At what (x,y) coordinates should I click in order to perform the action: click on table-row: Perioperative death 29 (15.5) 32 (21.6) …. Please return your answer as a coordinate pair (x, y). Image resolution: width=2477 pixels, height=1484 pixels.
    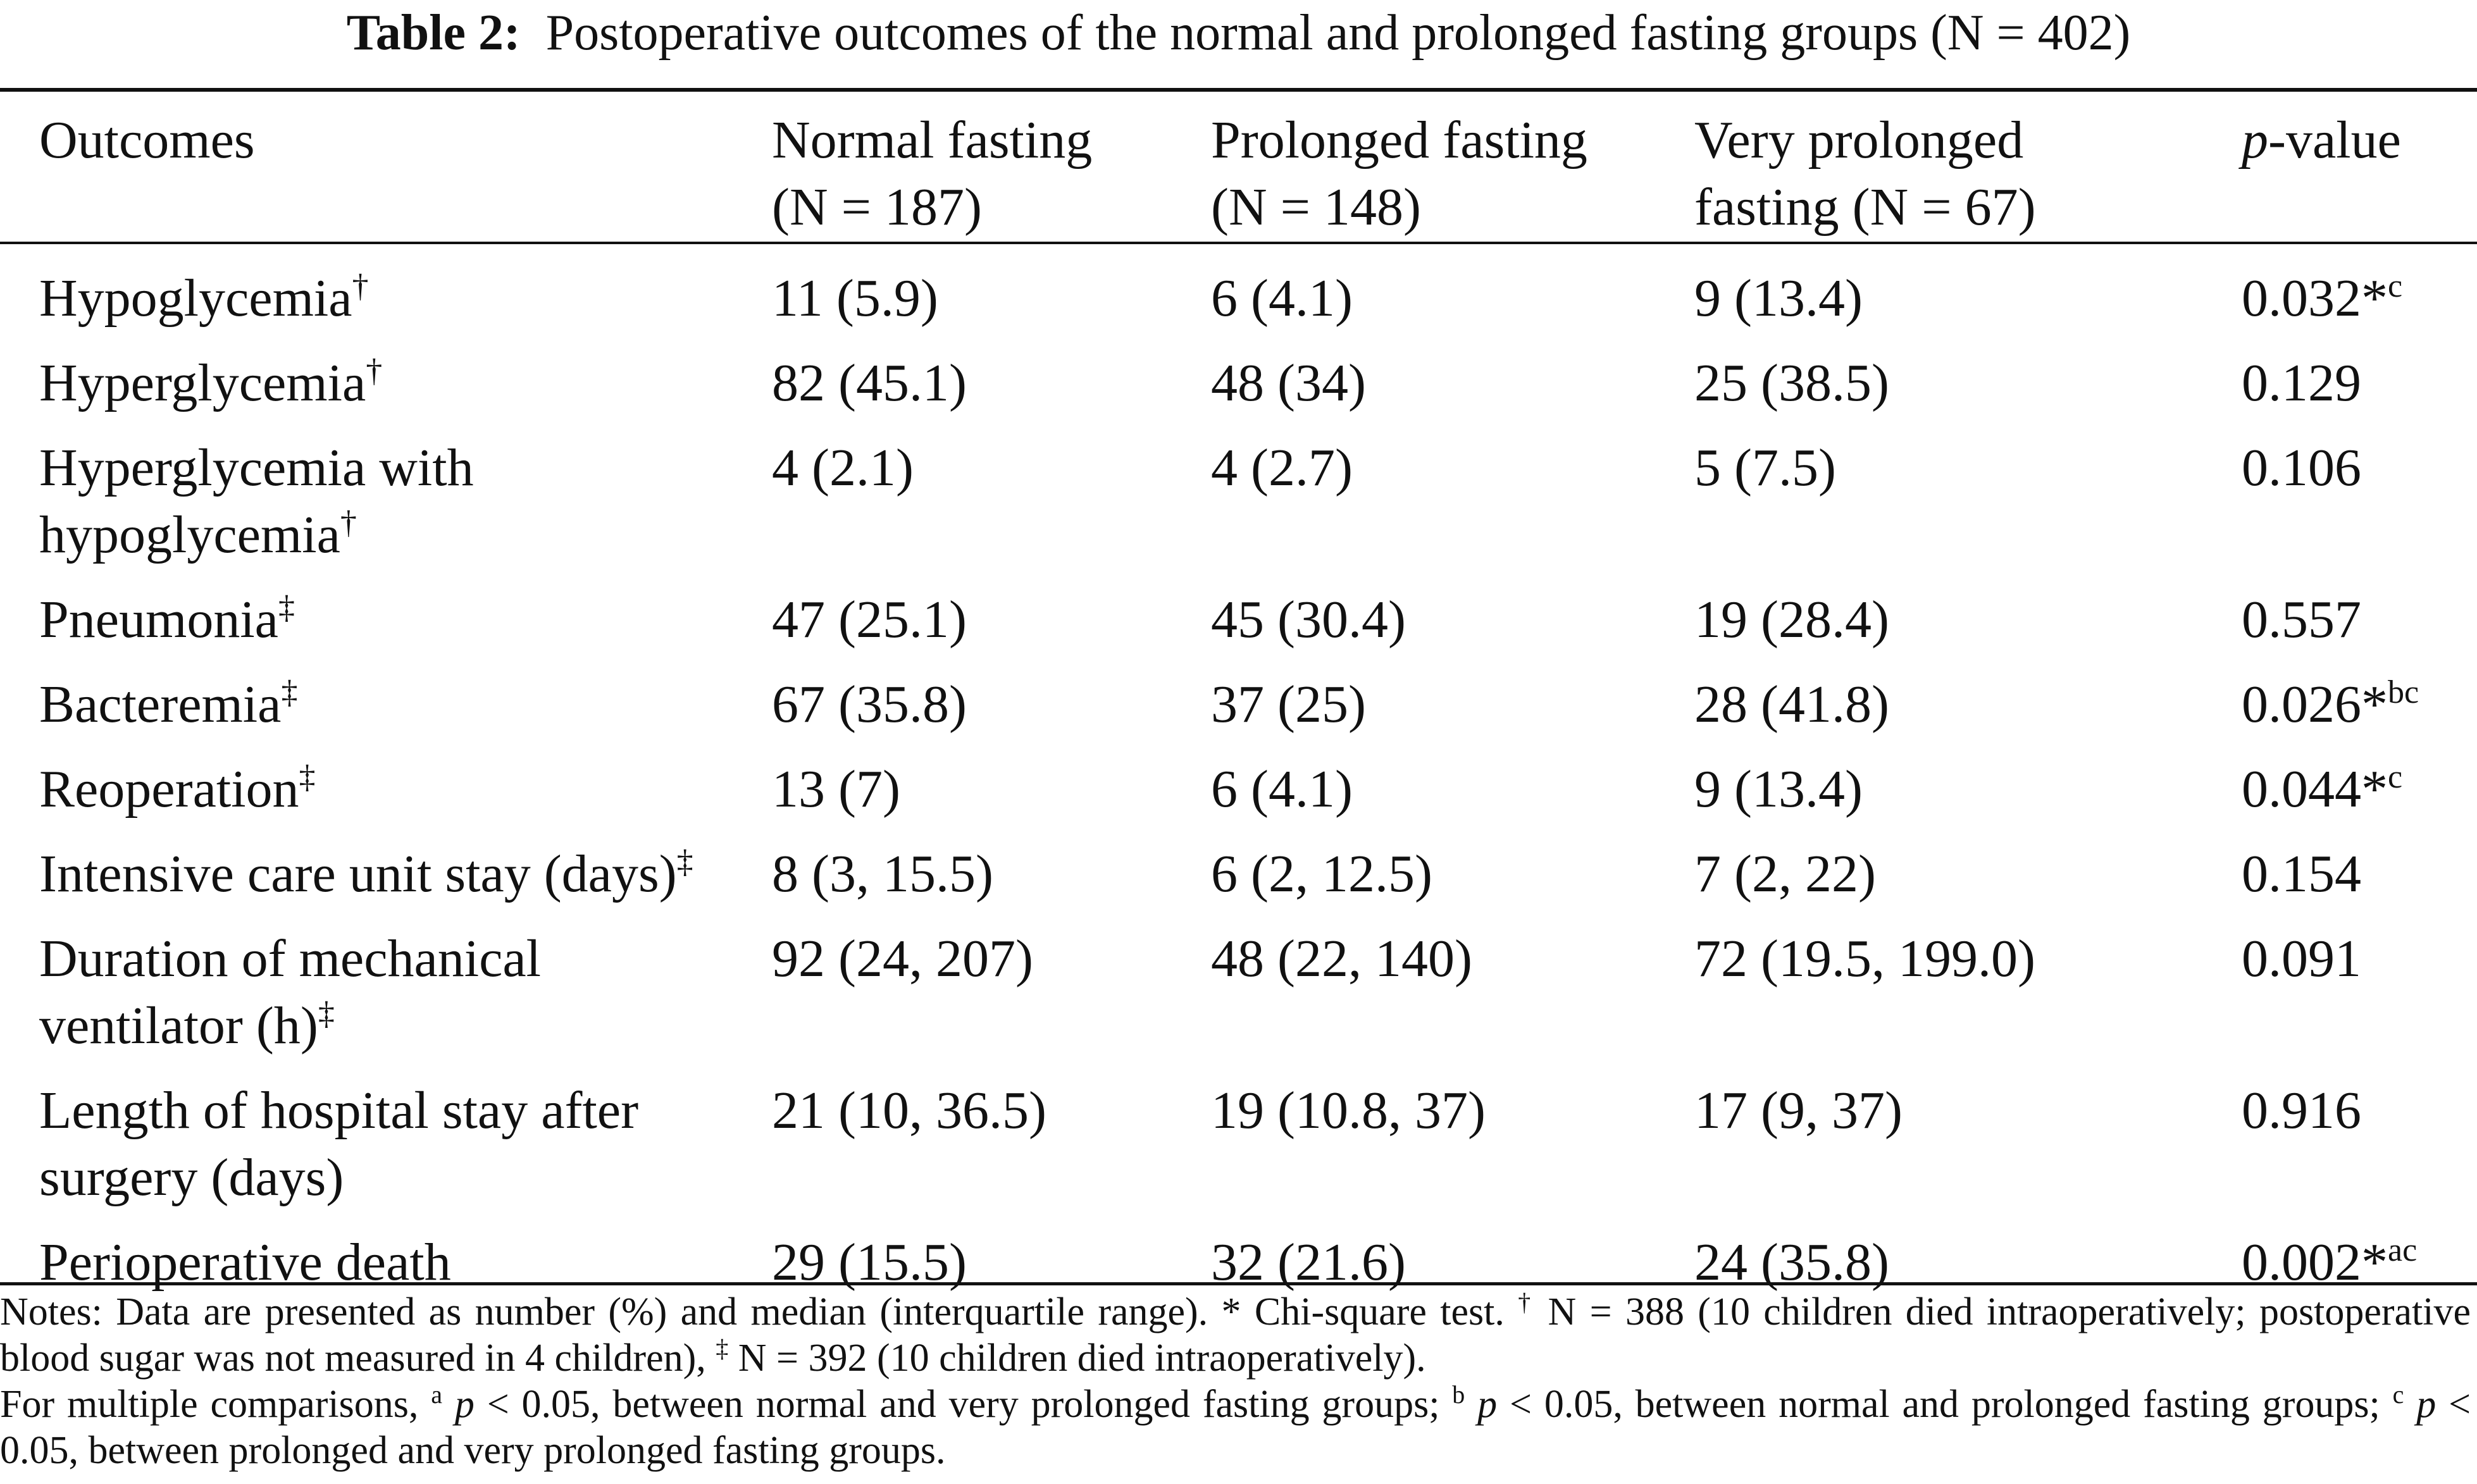
    Looking at the image, I should click on (1238, 1271).